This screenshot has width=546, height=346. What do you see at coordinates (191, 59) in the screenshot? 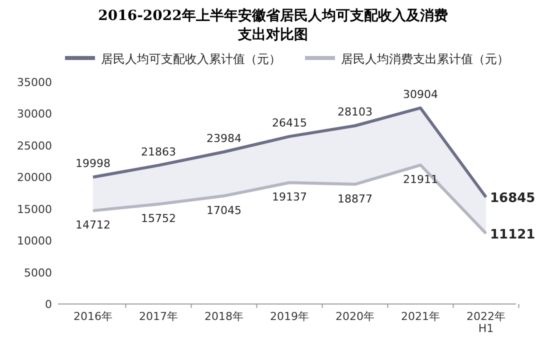
I see `legend-label: 居民人均可支配收入累计值（元）` at bounding box center [191, 59].